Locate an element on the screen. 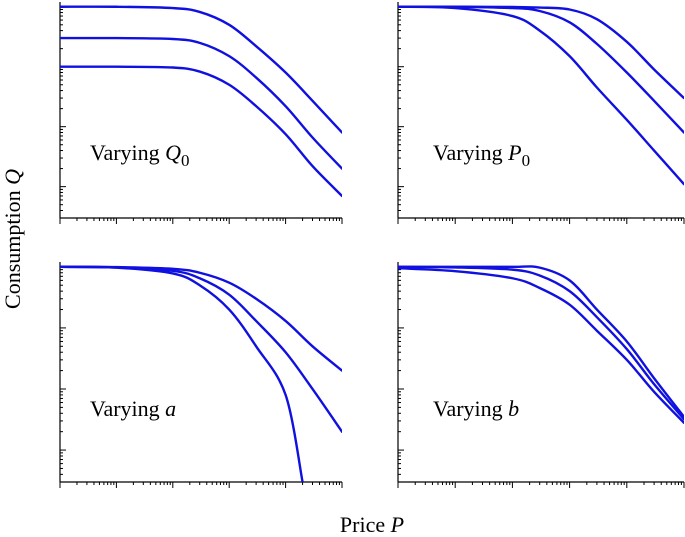 This screenshot has height=537, width=685. panel-label: Varying b is located at coordinates (476, 408).